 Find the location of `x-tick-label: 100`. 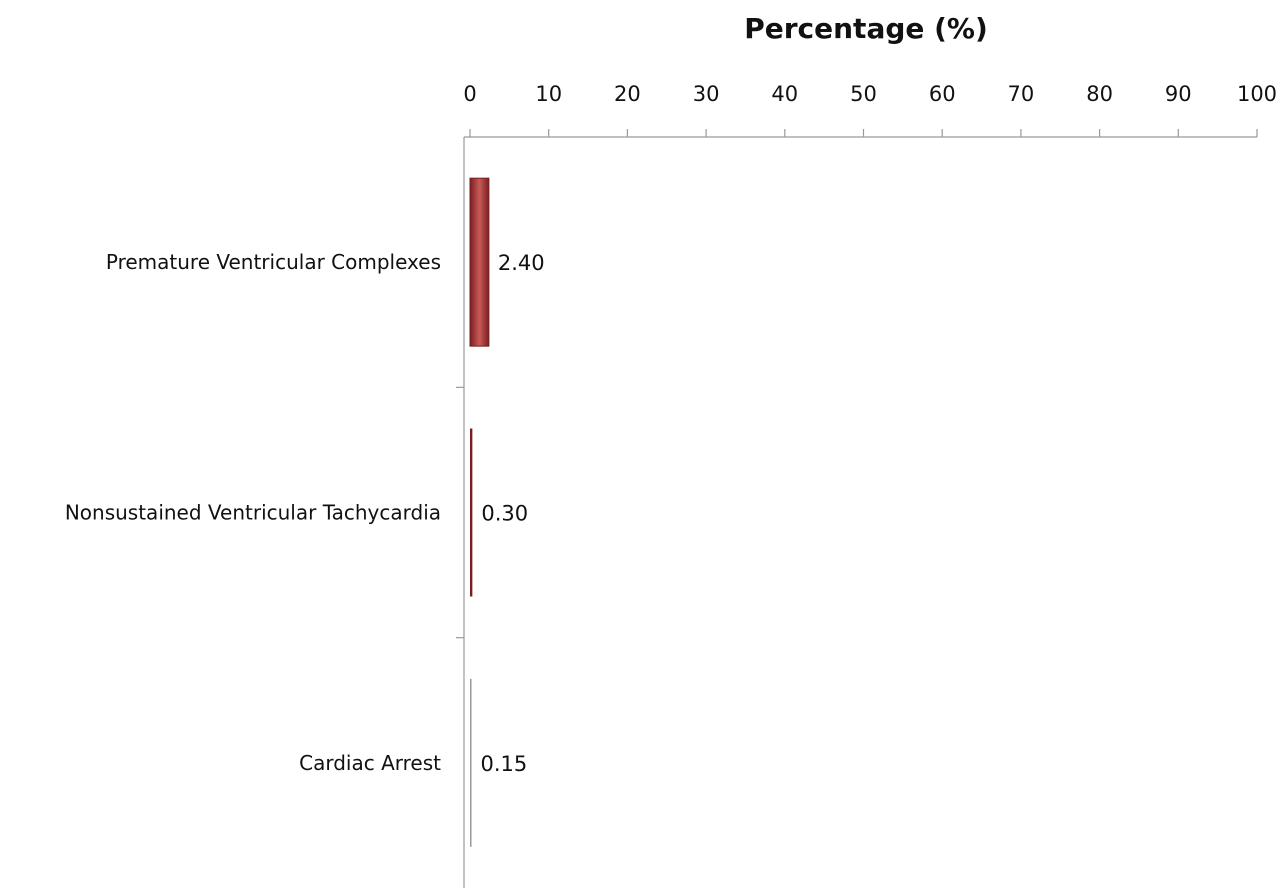

x-tick-label: 100 is located at coordinates (1257, 94).